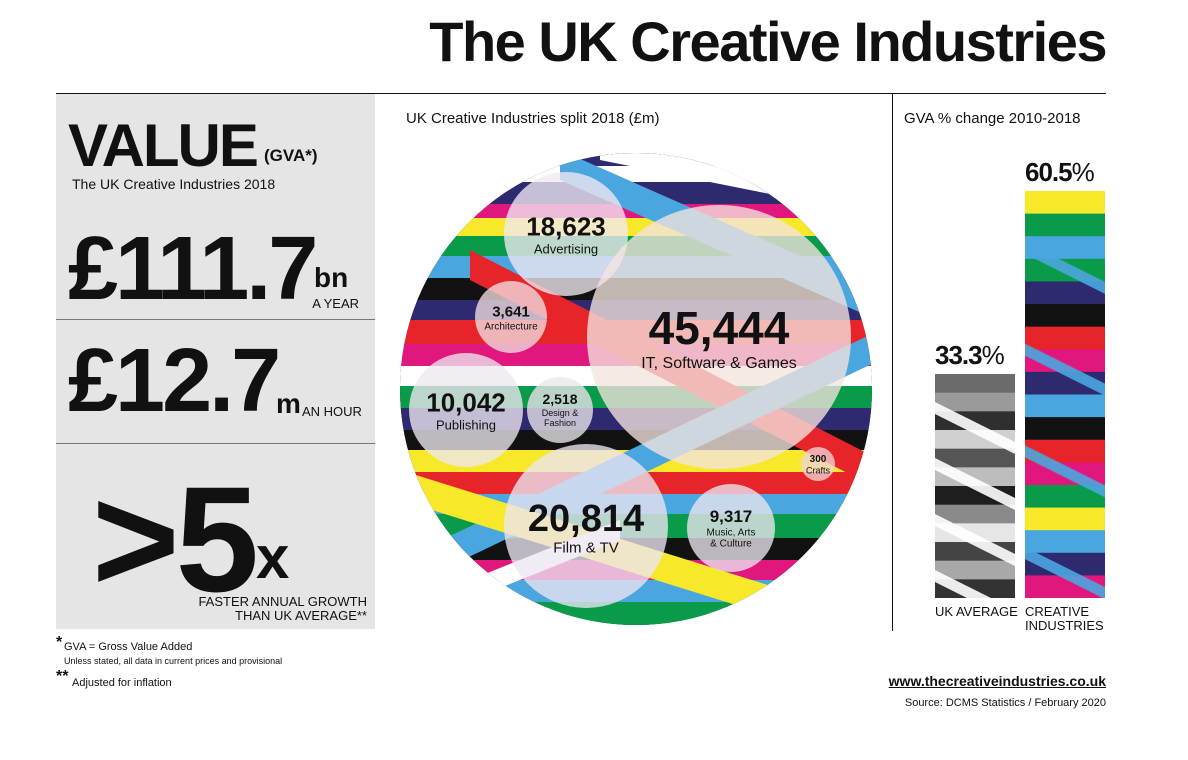 The width and height of the screenshot is (1188, 760). Describe the element at coordinates (719, 328) in the screenshot. I see `bubble-value: 45,444` at that location.